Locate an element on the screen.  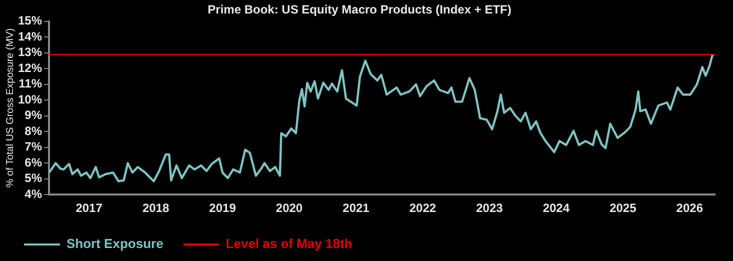
x-tick-label: 2018 is located at coordinates (156, 208).